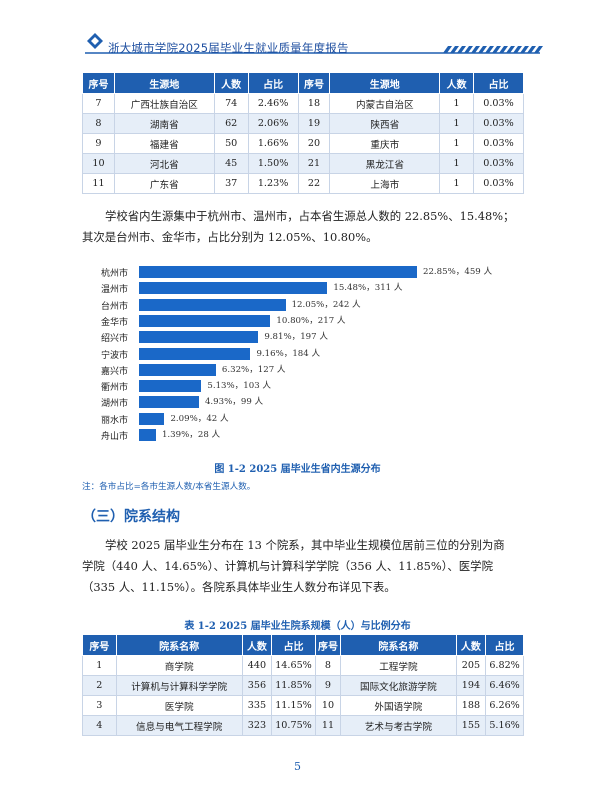  Describe the element at coordinates (293, 685) in the screenshot. I see `table-cell: 11.85%` at that location.